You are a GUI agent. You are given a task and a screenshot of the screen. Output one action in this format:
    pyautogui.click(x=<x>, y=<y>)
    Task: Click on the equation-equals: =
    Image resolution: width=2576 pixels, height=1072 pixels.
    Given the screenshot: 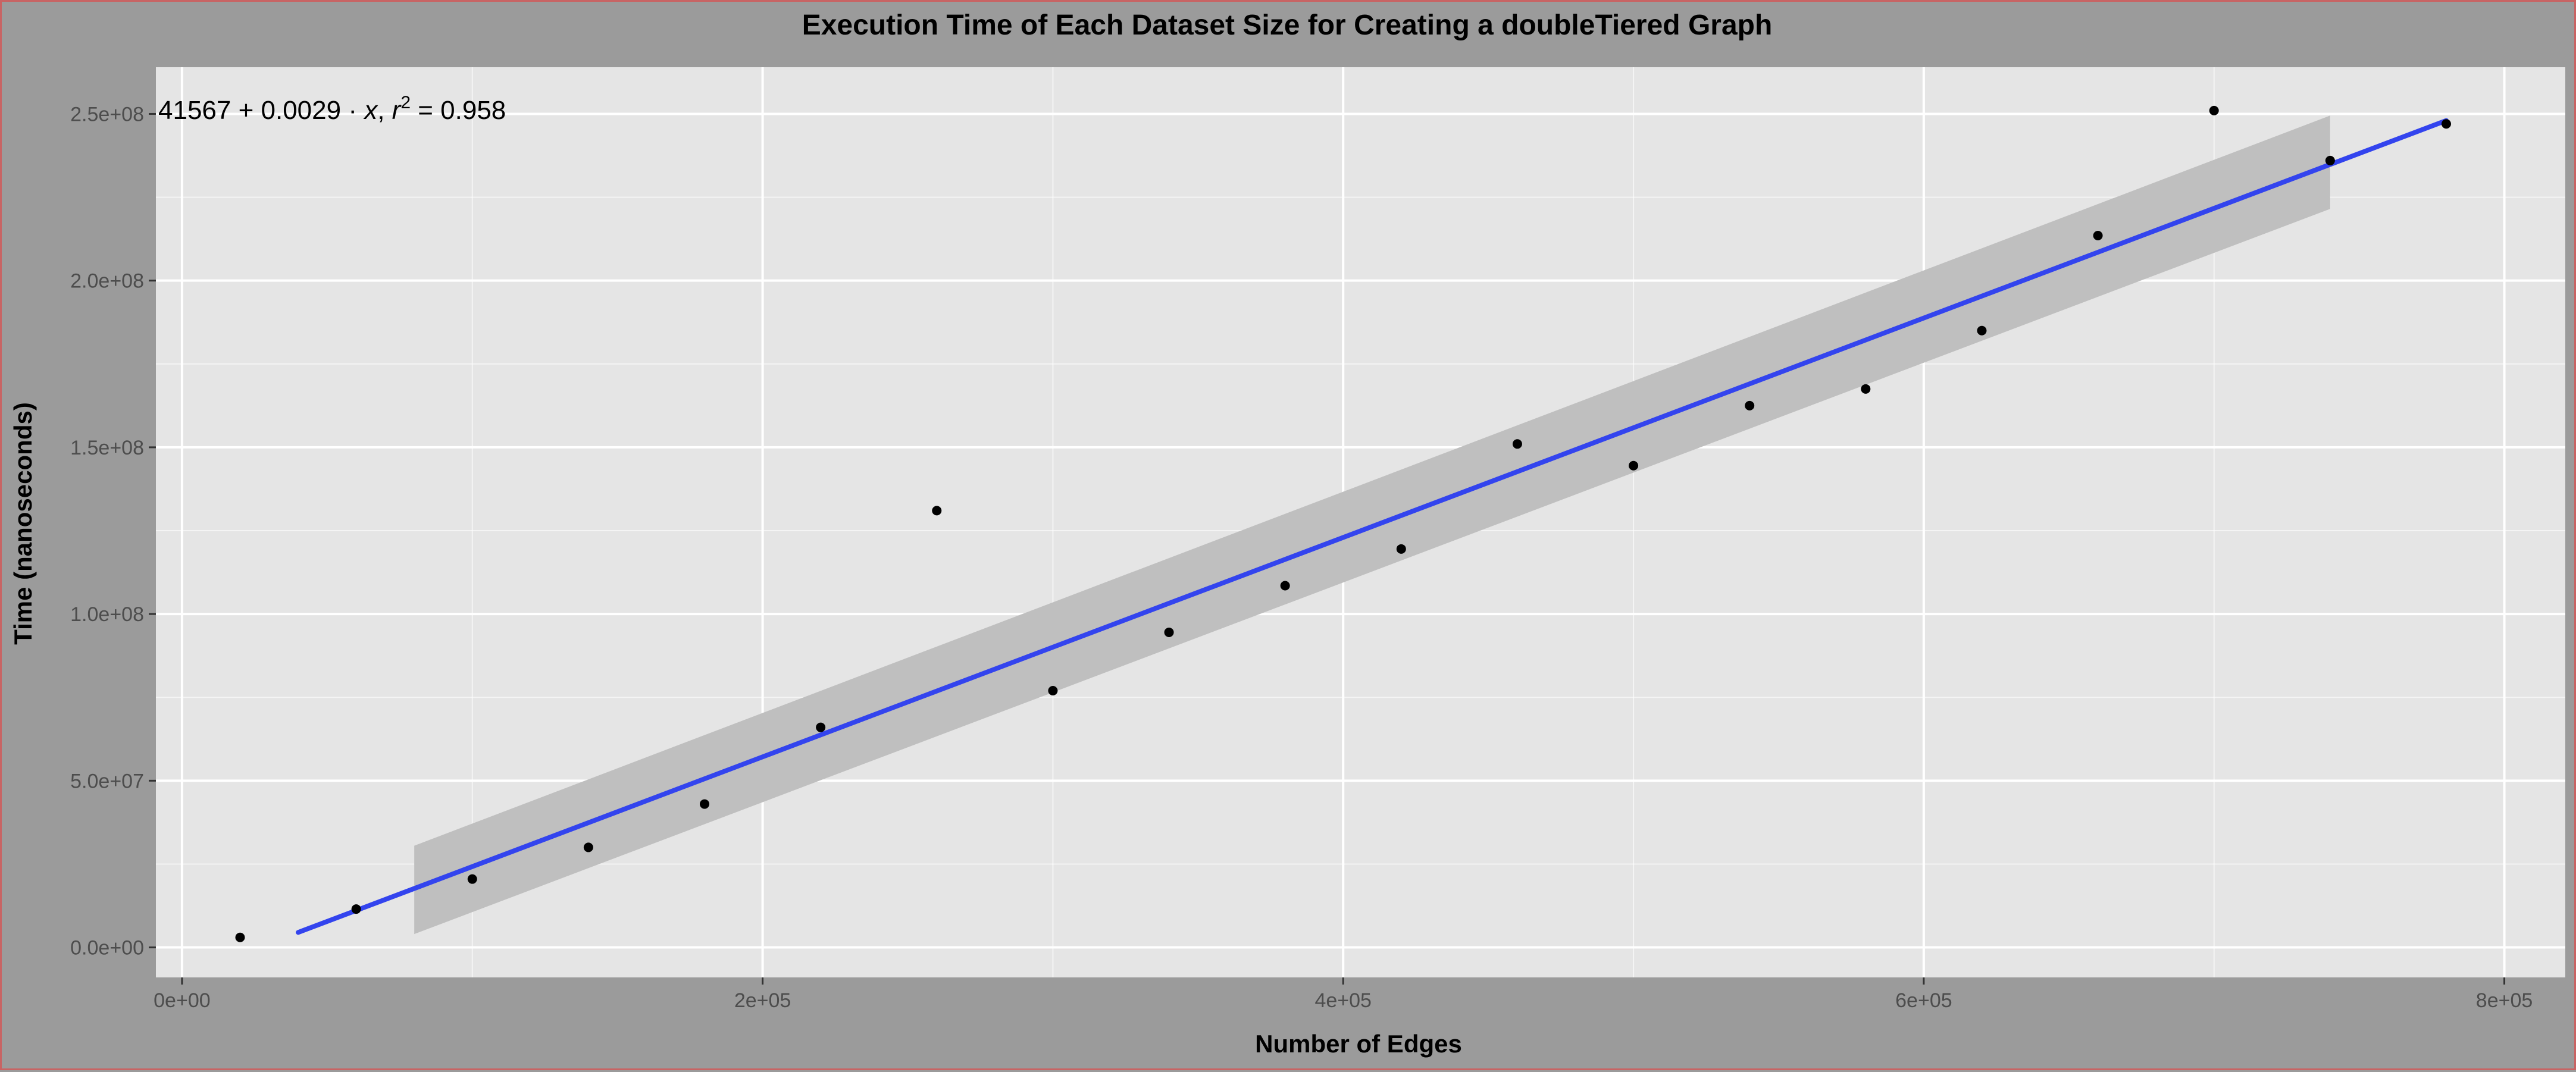 What is the action you would take?
    pyautogui.click(x=425, y=110)
    